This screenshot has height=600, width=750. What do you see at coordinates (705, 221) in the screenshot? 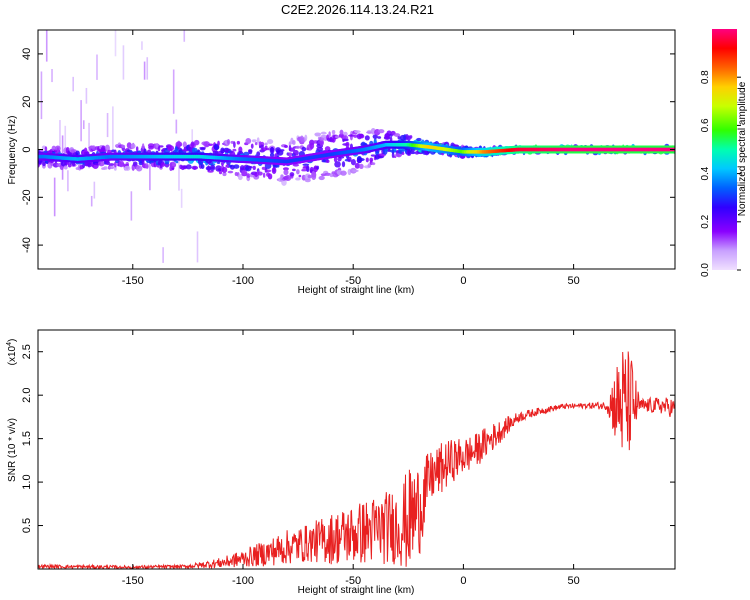
I see `colorbar-tick-label: 0.2` at bounding box center [705, 221].